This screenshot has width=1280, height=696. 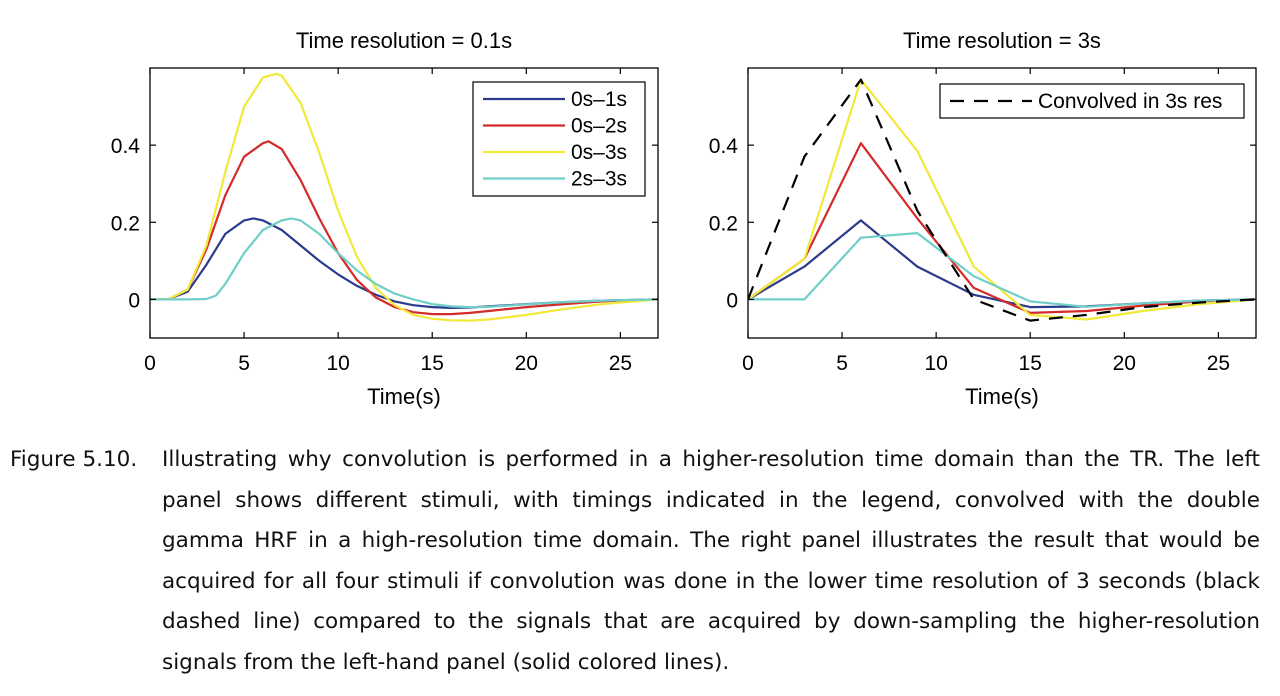 I want to click on chart-title: Time resolution = 0.1s, so click(x=404, y=40).